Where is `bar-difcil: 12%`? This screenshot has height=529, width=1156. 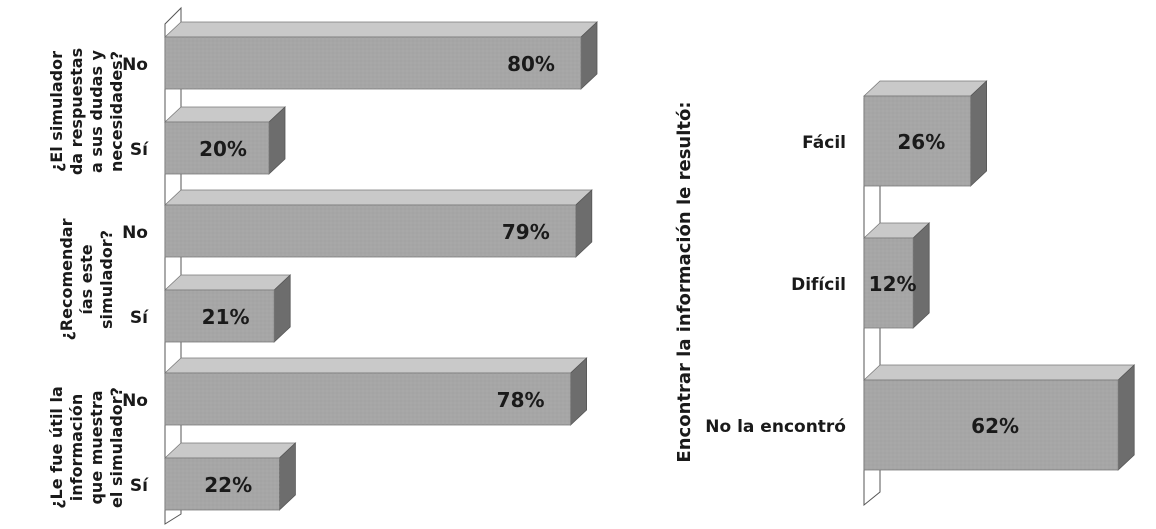
bar-difcil: 12% is located at coordinates (896, 275).